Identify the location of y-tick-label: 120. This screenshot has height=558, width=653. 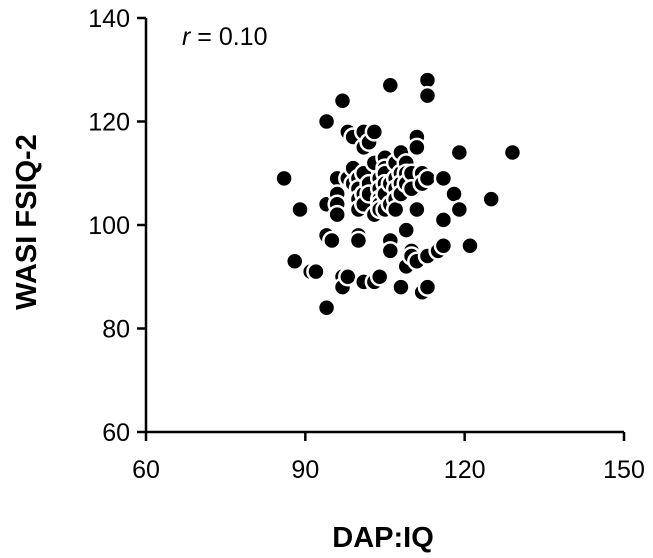
(109, 123).